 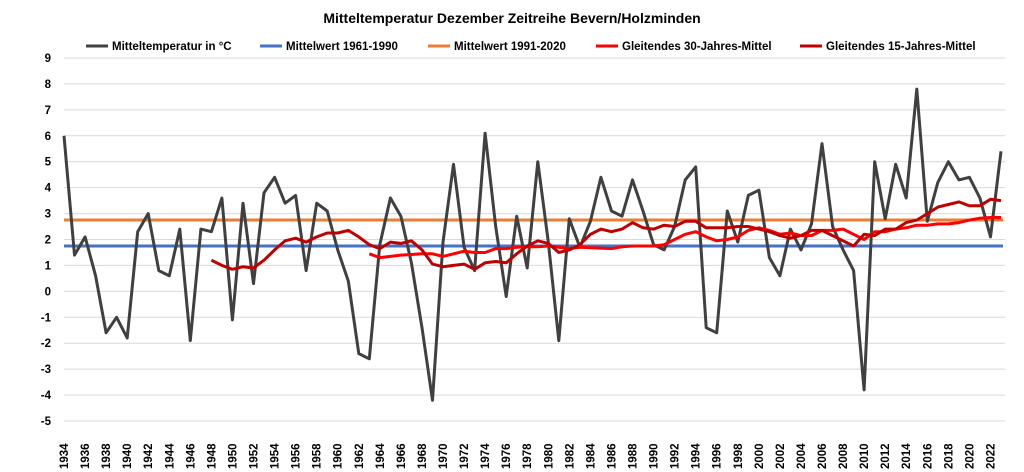 What do you see at coordinates (107, 456) in the screenshot?
I see `x-tick-label: 1938` at bounding box center [107, 456].